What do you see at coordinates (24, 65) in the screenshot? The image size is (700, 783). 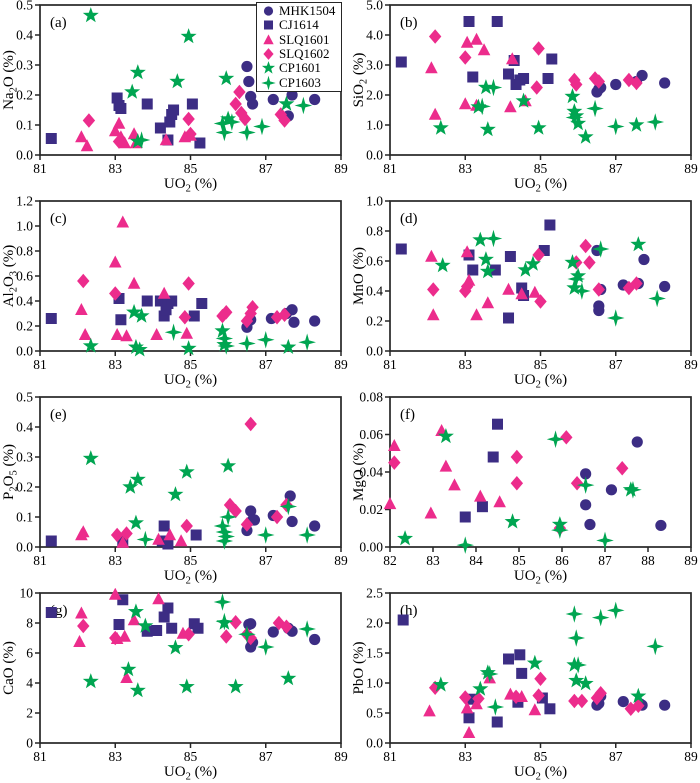 I see `y-tick-label: 0.3` at bounding box center [24, 65].